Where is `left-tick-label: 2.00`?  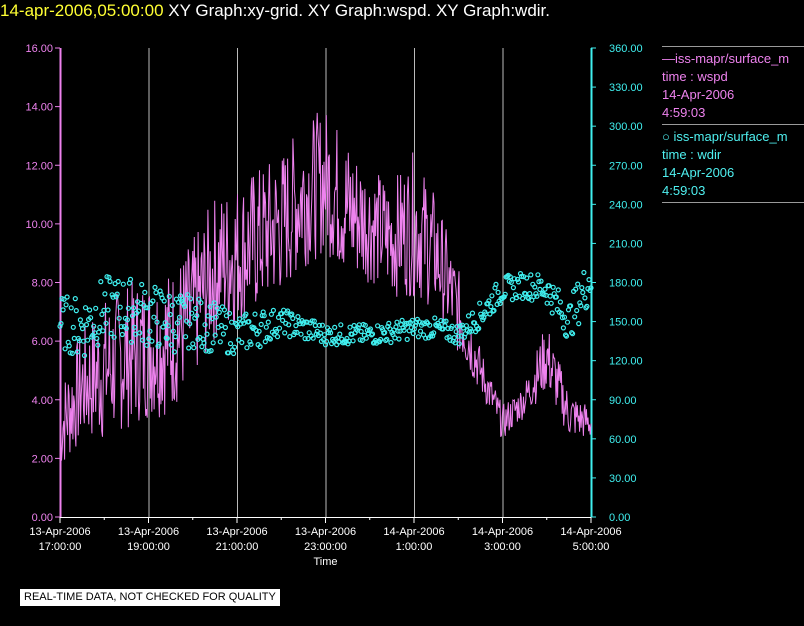
left-tick-label: 2.00 is located at coordinates (42, 459).